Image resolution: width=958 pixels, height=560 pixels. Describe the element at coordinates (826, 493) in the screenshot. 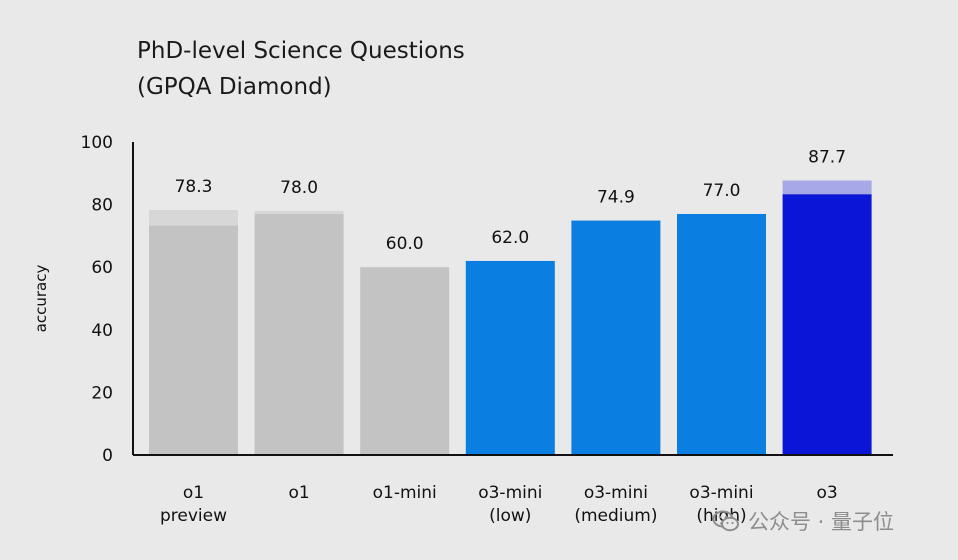

I see `x-tick-label-6-0: o3` at that location.